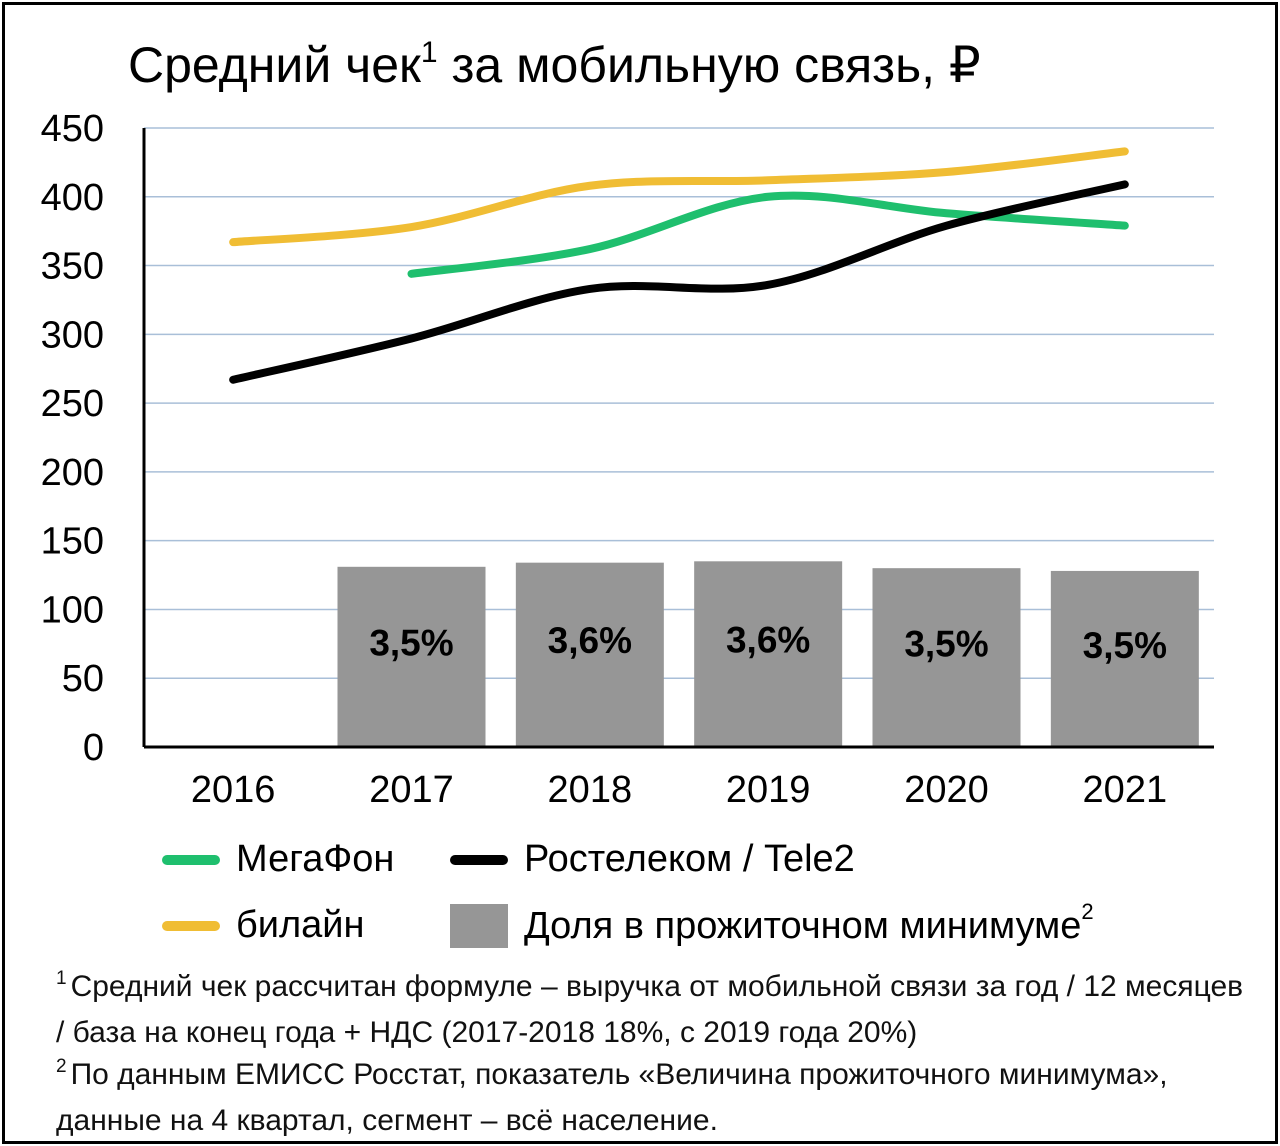  I want to click on title-footnote-mark: 1, so click(429, 52).